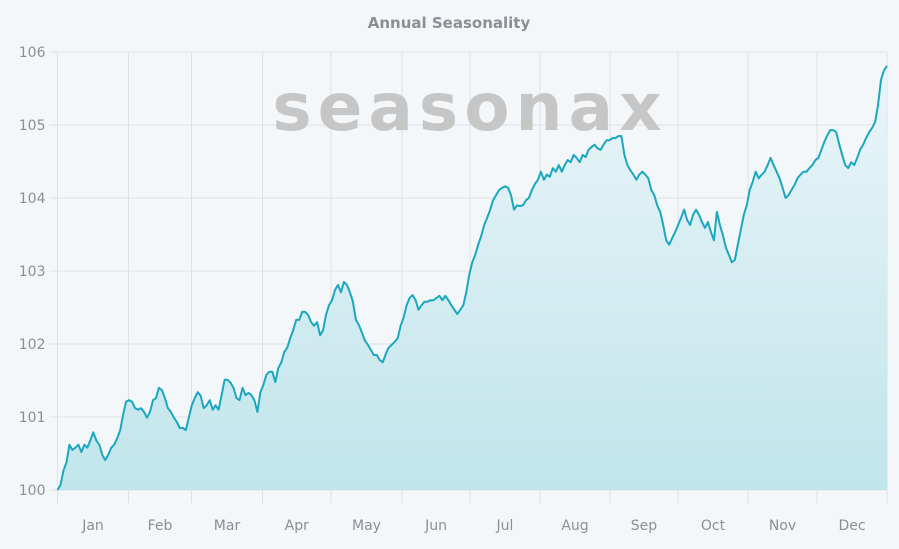 This screenshot has width=899, height=549. Describe the element at coordinates (435, 526) in the screenshot. I see `x-tick-label-jun: Jun` at that location.